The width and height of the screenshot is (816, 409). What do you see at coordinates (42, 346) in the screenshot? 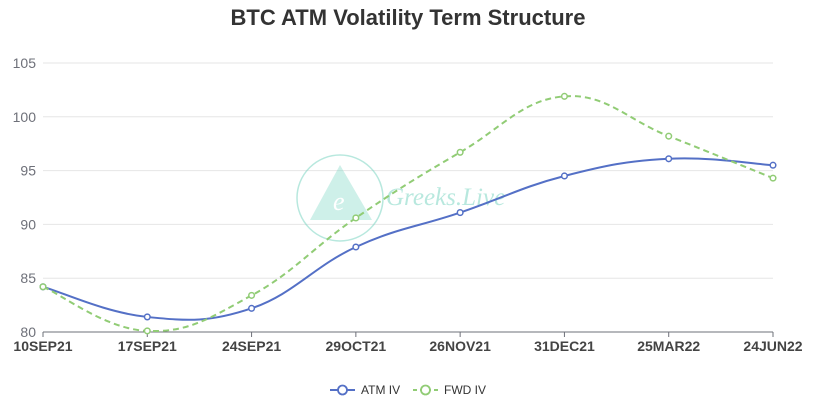
I see `x-tick-label: 10SEP21` at bounding box center [42, 346].